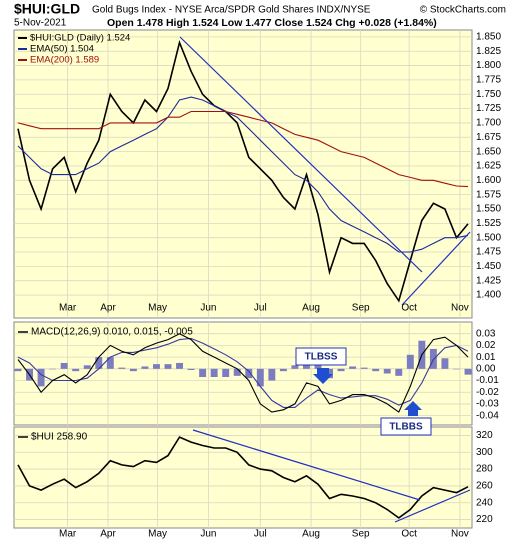 This screenshot has width=520, height=545. Describe the element at coordinates (484, 452) in the screenshot. I see `y-tick-label: 300` at that location.